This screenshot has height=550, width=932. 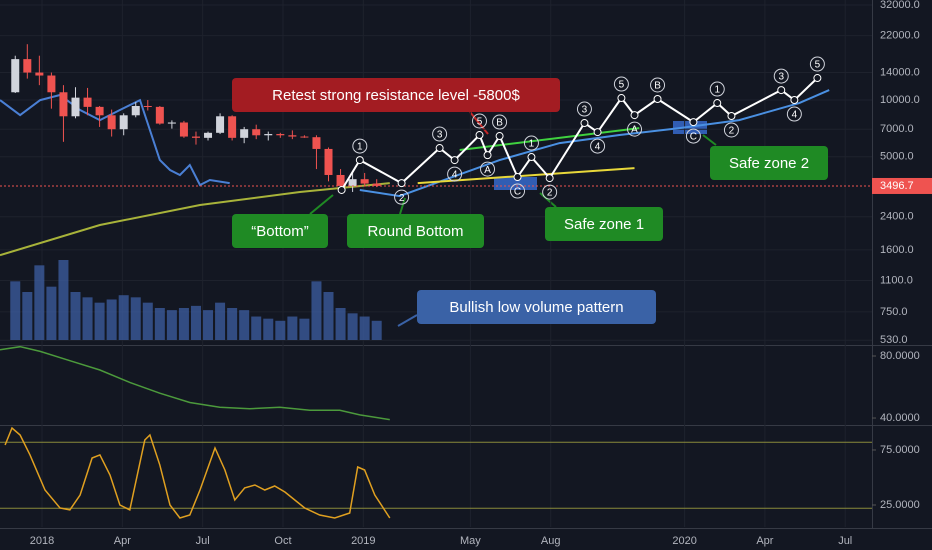 What do you see at coordinates (203, 541) in the screenshot?
I see `x-tick-label: Jul` at bounding box center [203, 541].